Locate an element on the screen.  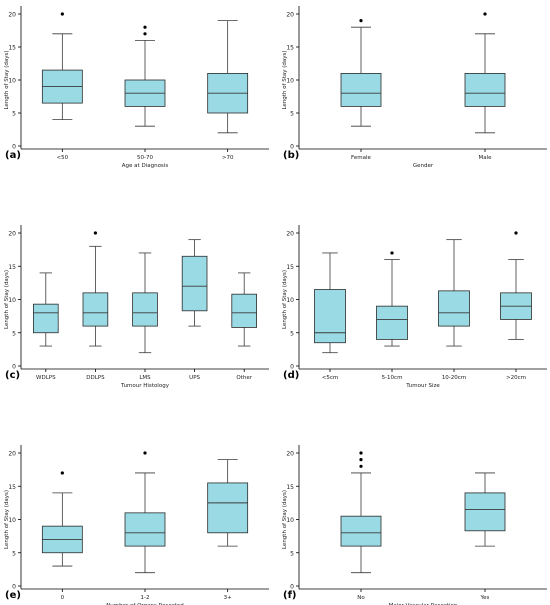
box-0: Female is located at coordinates (361, 90).